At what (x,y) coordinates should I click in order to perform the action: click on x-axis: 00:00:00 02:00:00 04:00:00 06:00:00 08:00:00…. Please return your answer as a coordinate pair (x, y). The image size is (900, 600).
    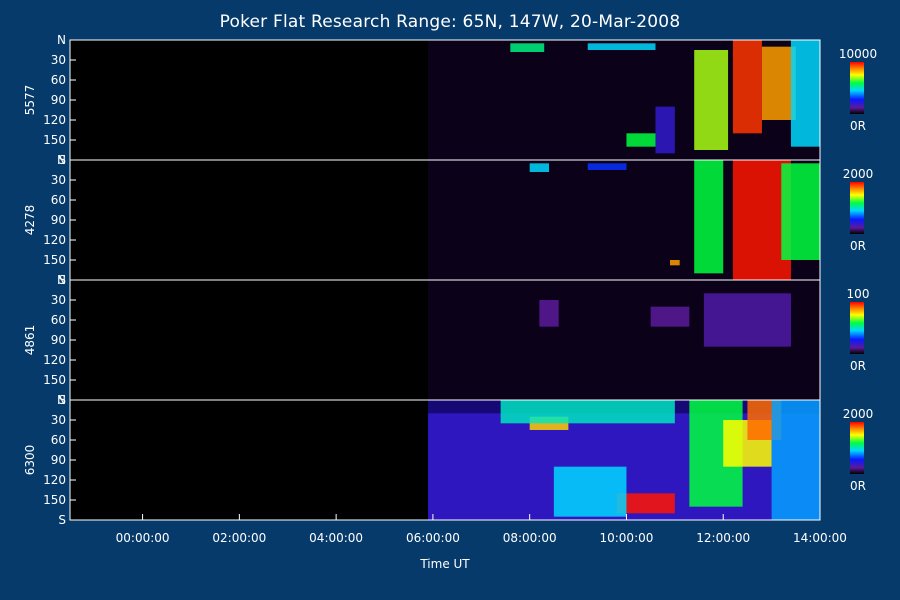
    Looking at the image, I should click on (481, 529).